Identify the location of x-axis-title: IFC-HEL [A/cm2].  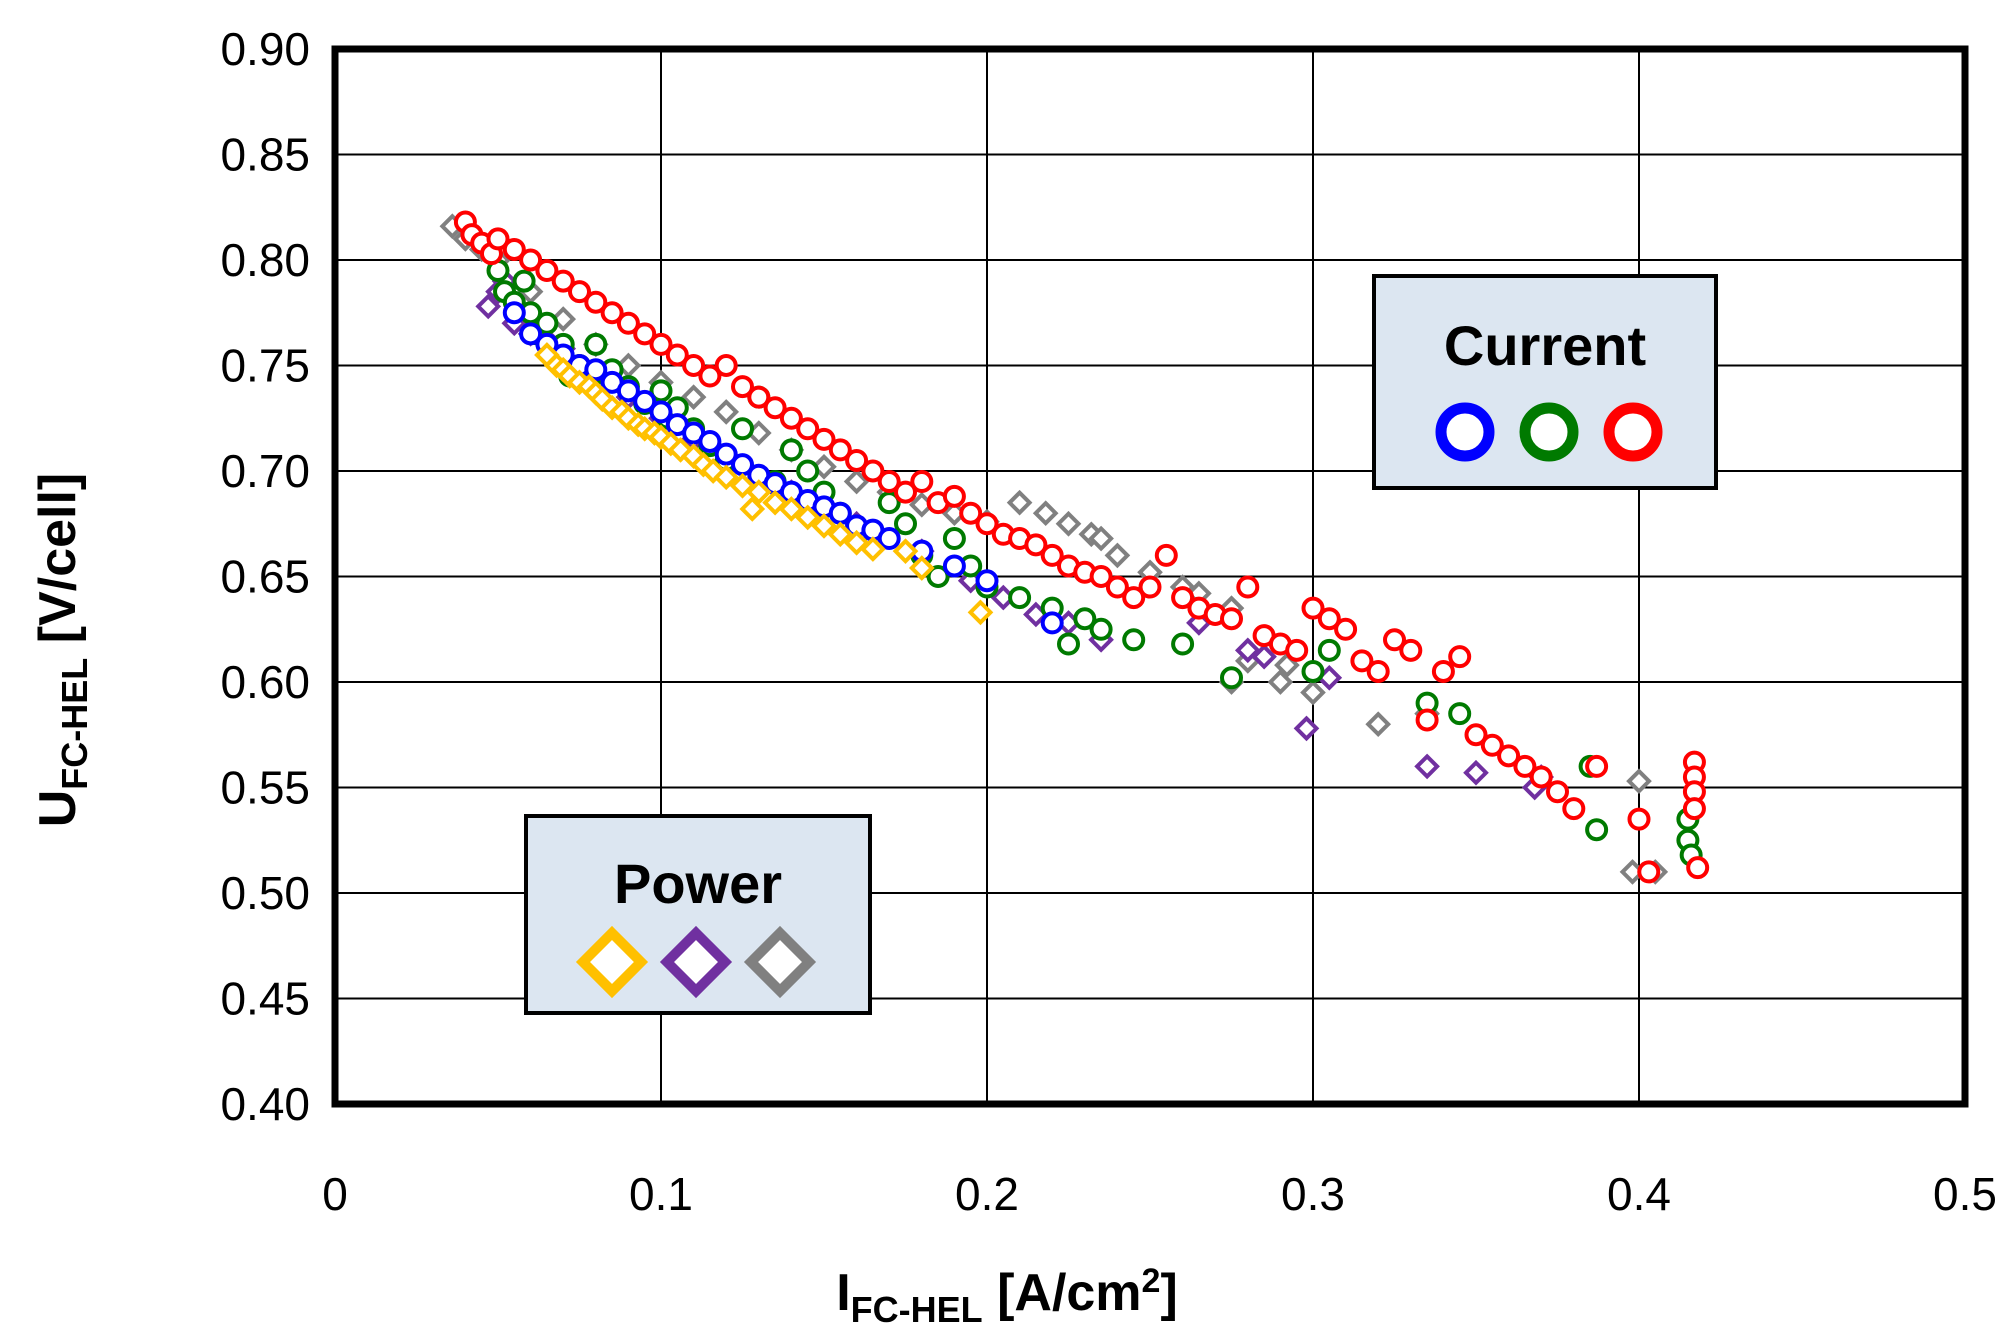
(1007, 1296).